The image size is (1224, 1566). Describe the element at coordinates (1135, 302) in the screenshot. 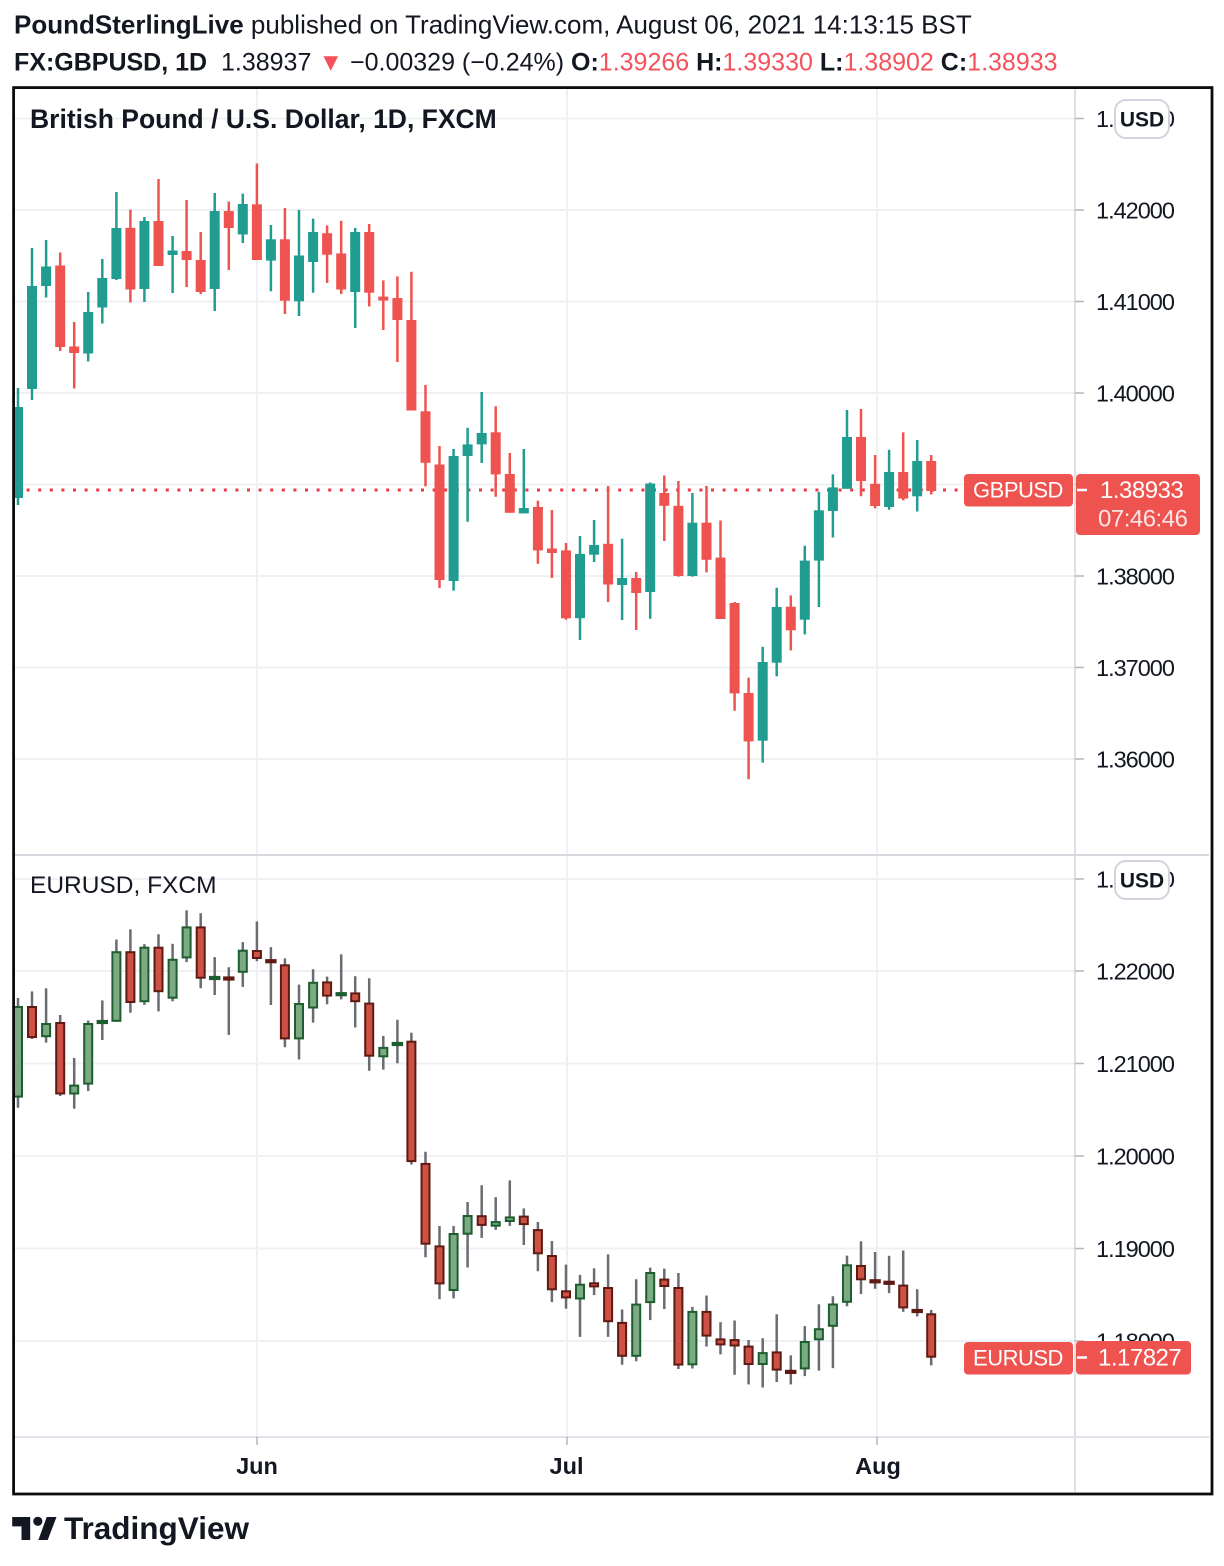

I see `svg-text: 1.41000` at that location.